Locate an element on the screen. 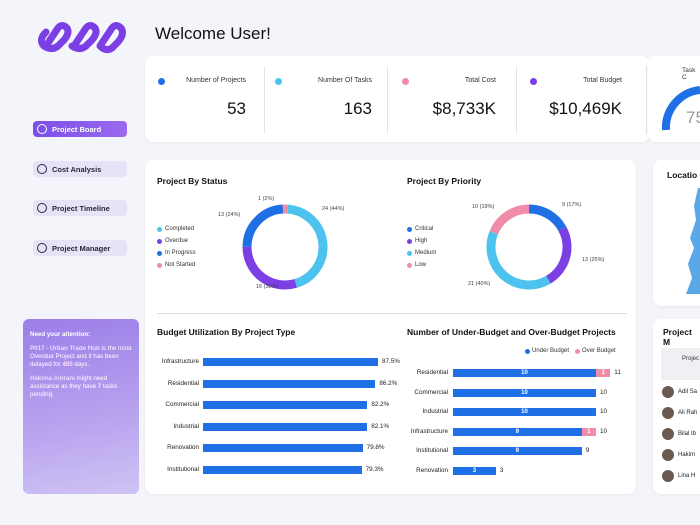 The width and height of the screenshot is (700, 525). bar-row: Residential 86.2% is located at coordinates (271, 384).